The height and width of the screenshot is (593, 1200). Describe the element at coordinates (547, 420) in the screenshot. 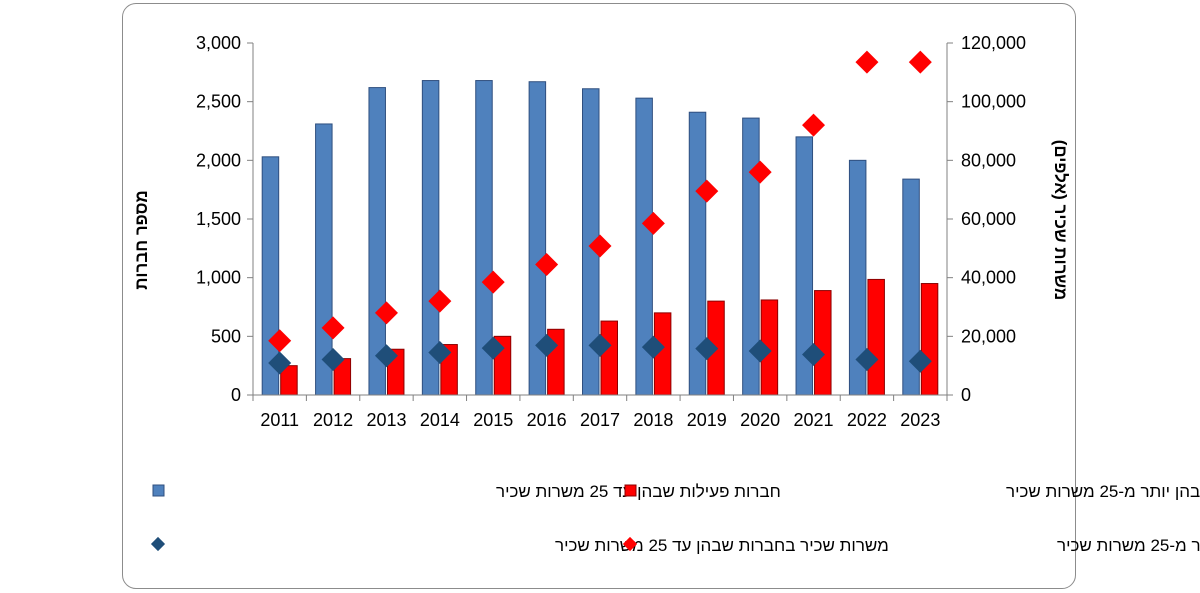

I see `x-tick-label: 2016` at that location.